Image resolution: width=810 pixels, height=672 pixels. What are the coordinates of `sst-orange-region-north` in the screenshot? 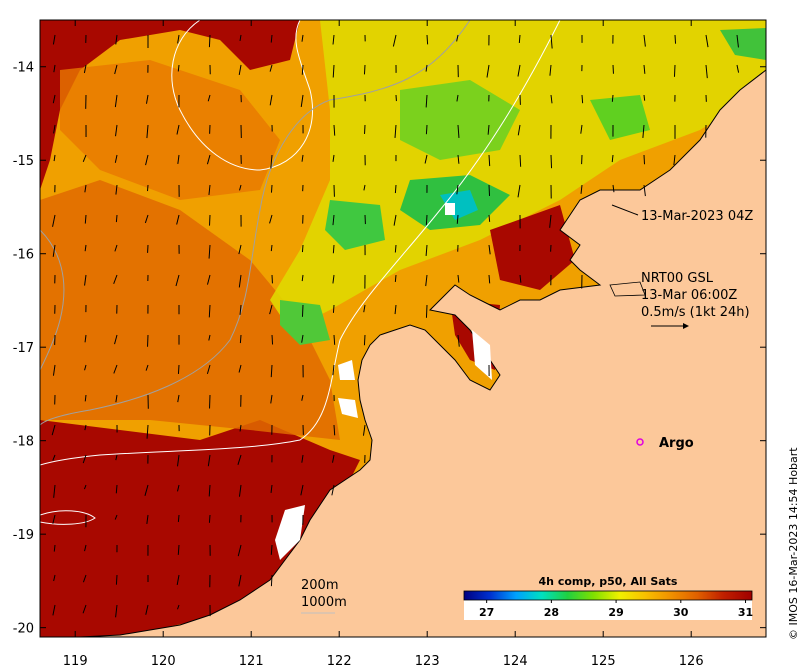 It's located at (170, 130).